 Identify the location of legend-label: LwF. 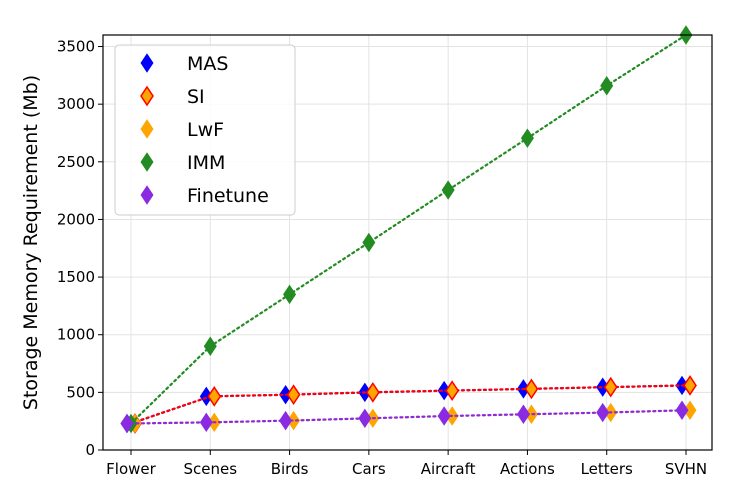
(205, 130).